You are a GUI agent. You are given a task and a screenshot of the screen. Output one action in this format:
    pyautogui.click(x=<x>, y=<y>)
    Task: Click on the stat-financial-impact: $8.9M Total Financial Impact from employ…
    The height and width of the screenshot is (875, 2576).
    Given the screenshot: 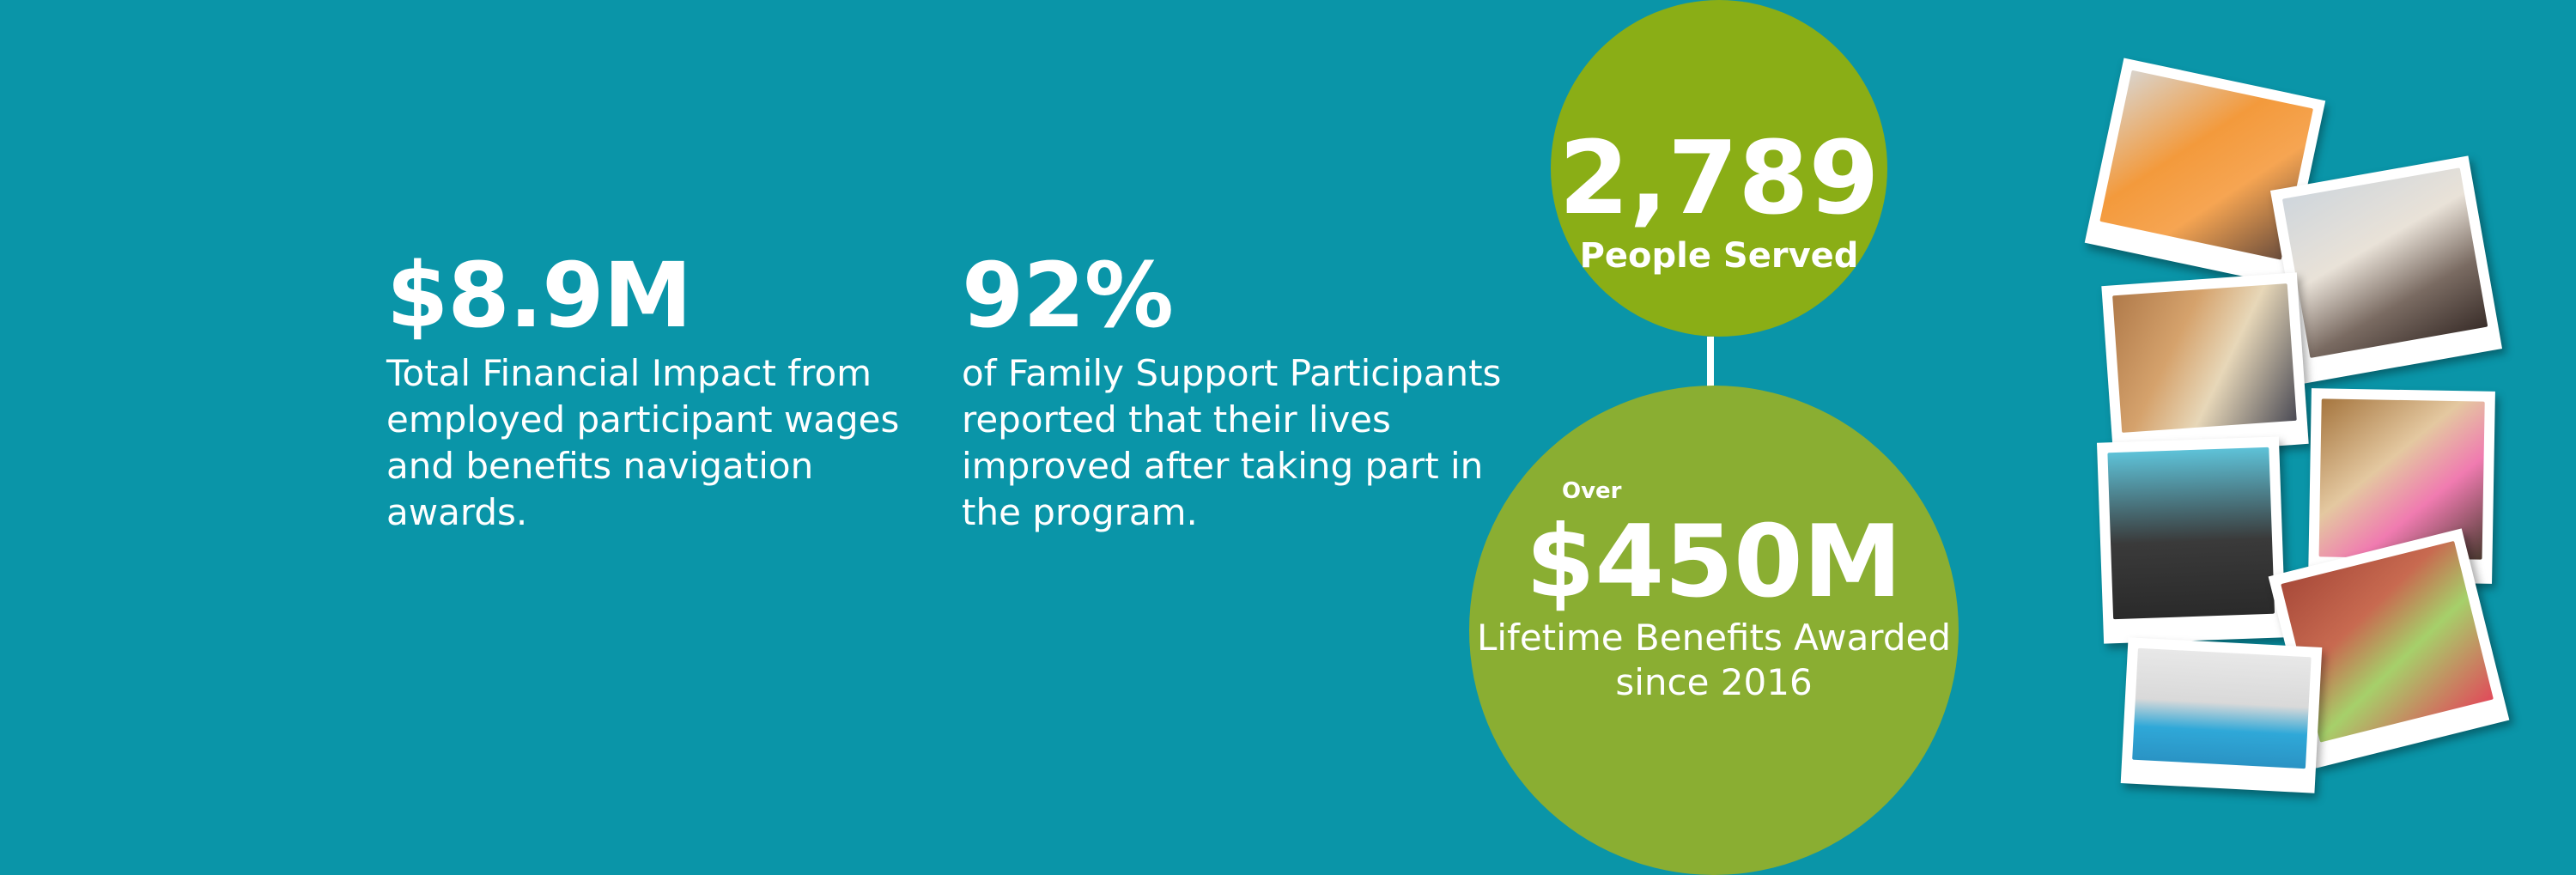 What is the action you would take?
    pyautogui.click(x=661, y=393)
    